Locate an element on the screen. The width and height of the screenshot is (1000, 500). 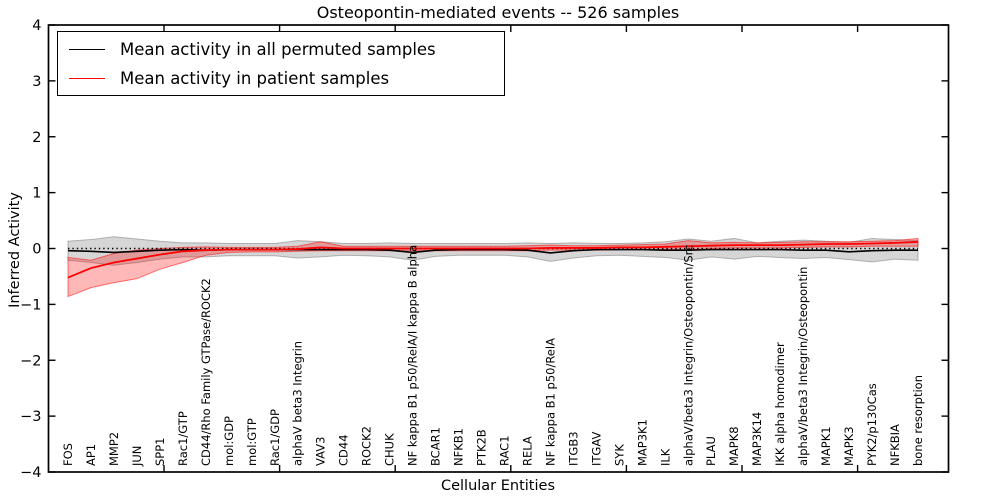
y-tick-label: 1 is located at coordinates (36, 194).